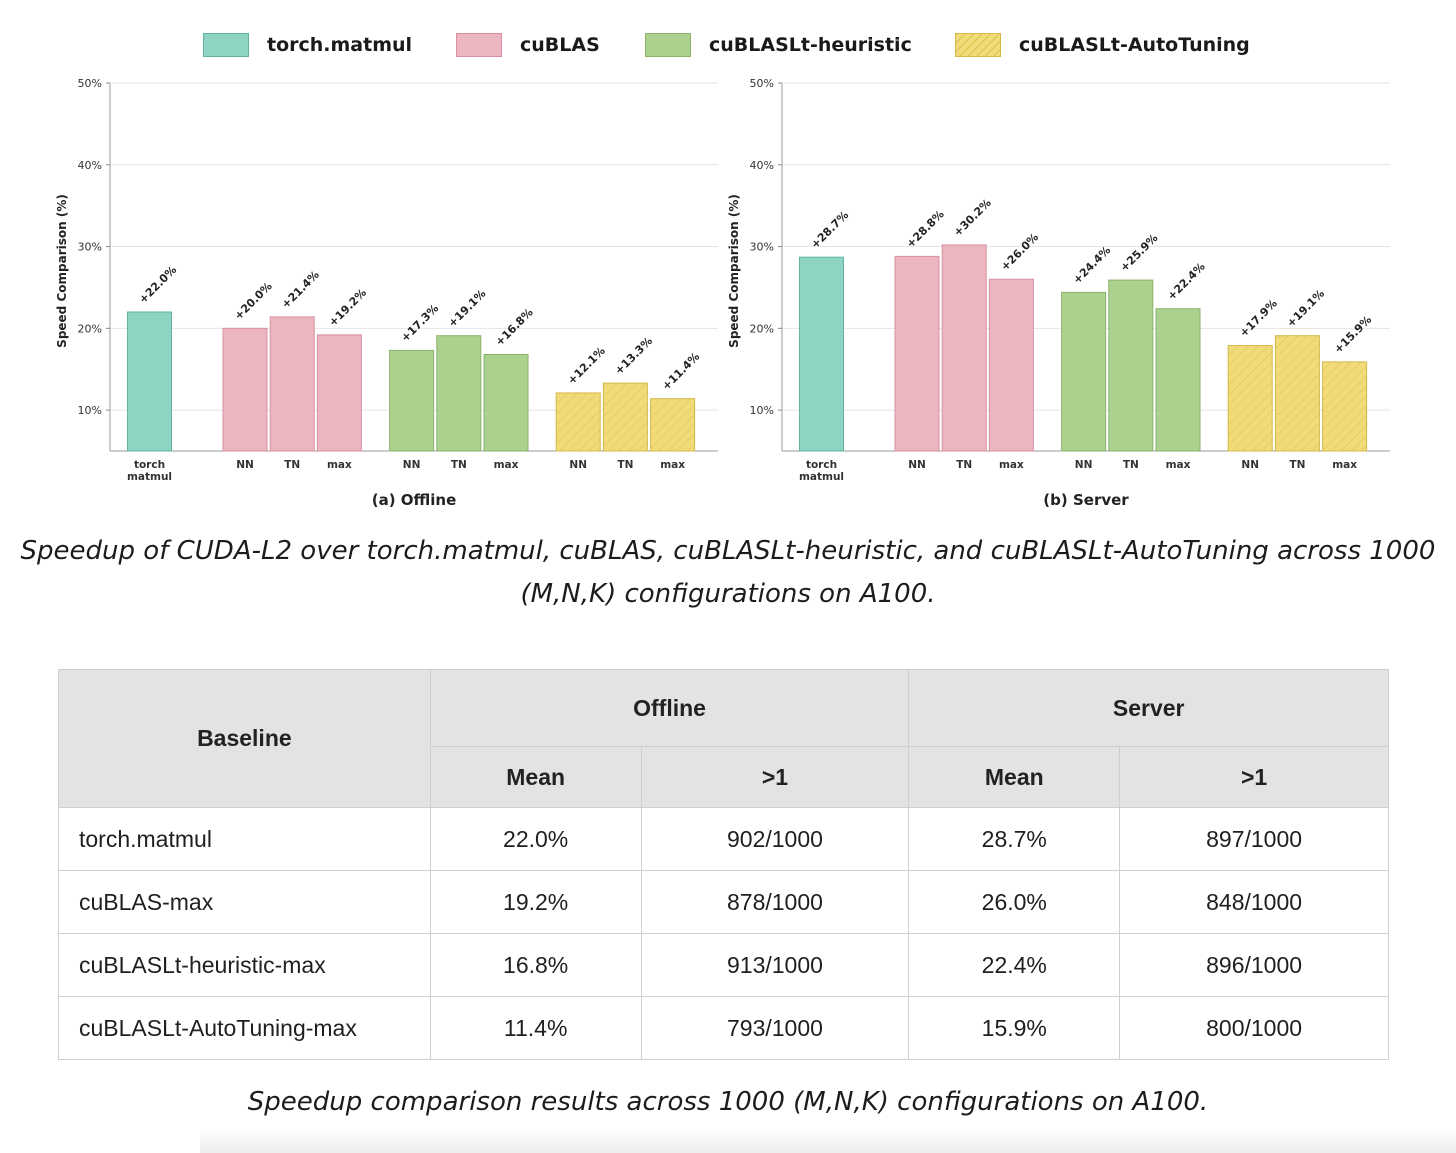 Image resolution: width=1456 pixels, height=1153 pixels. I want to click on cell-offline-mean: 22.0%, so click(535, 839).